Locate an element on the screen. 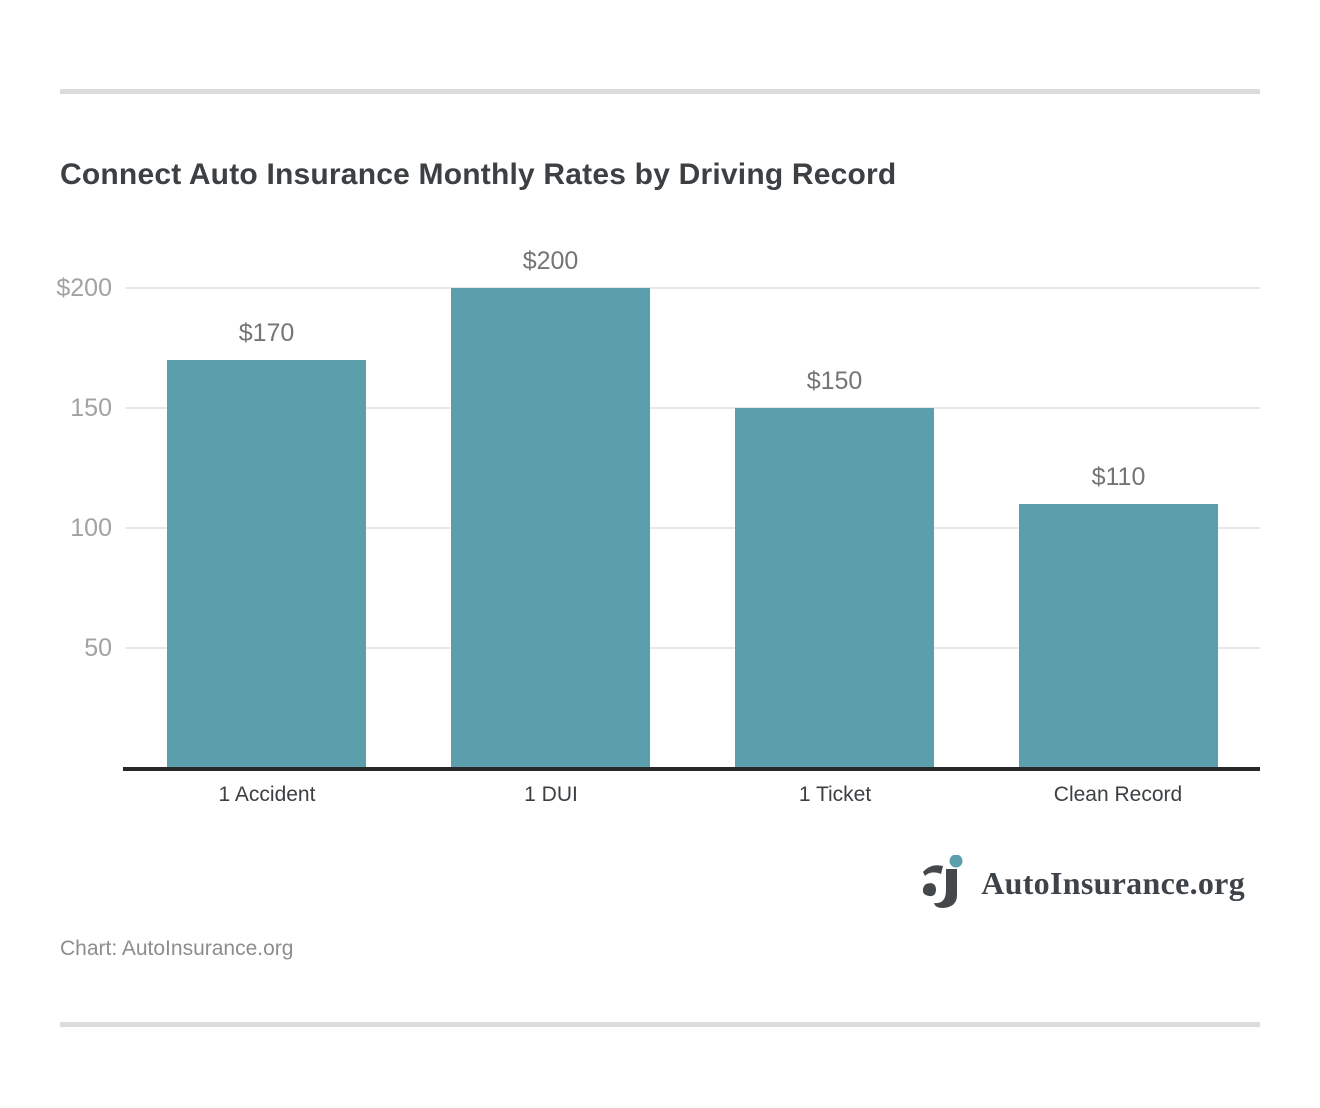 The height and width of the screenshot is (1108, 1320). footer-credit: Chart: AutoInsurance.org is located at coordinates (177, 948).